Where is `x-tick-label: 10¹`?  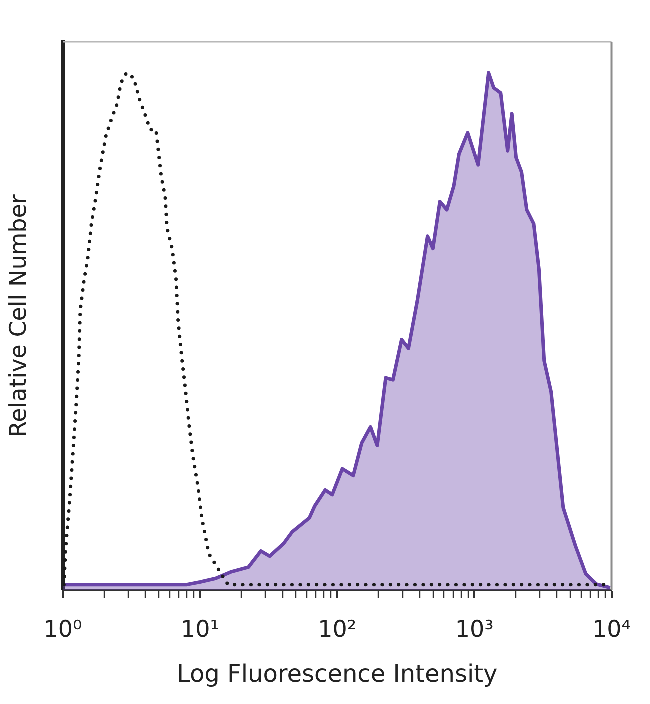 x-tick-label: 10¹ is located at coordinates (200, 629).